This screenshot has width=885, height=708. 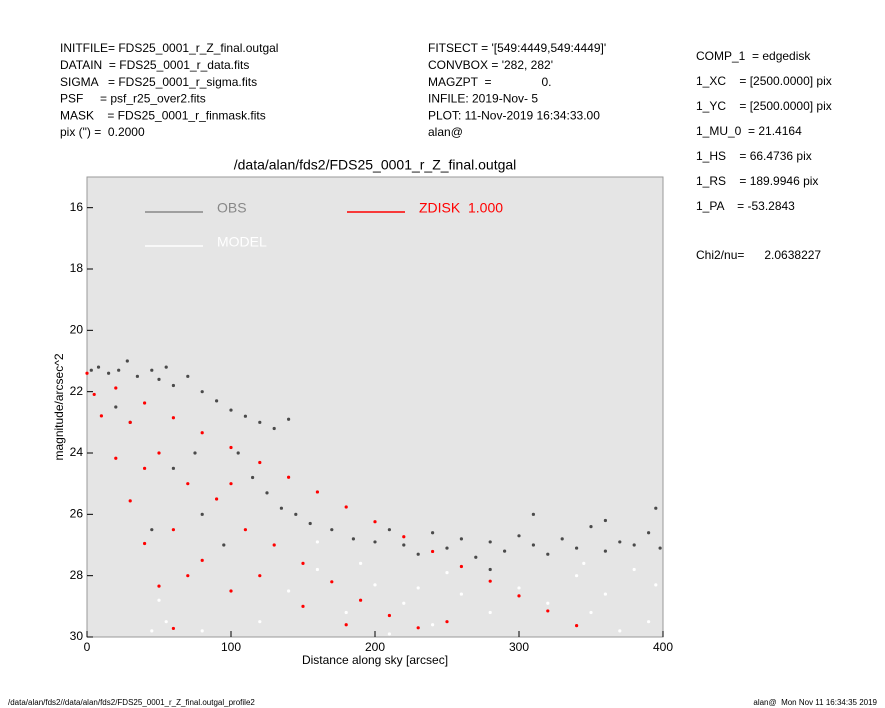 I want to click on y-tick-label: 28, so click(x=77, y=575).